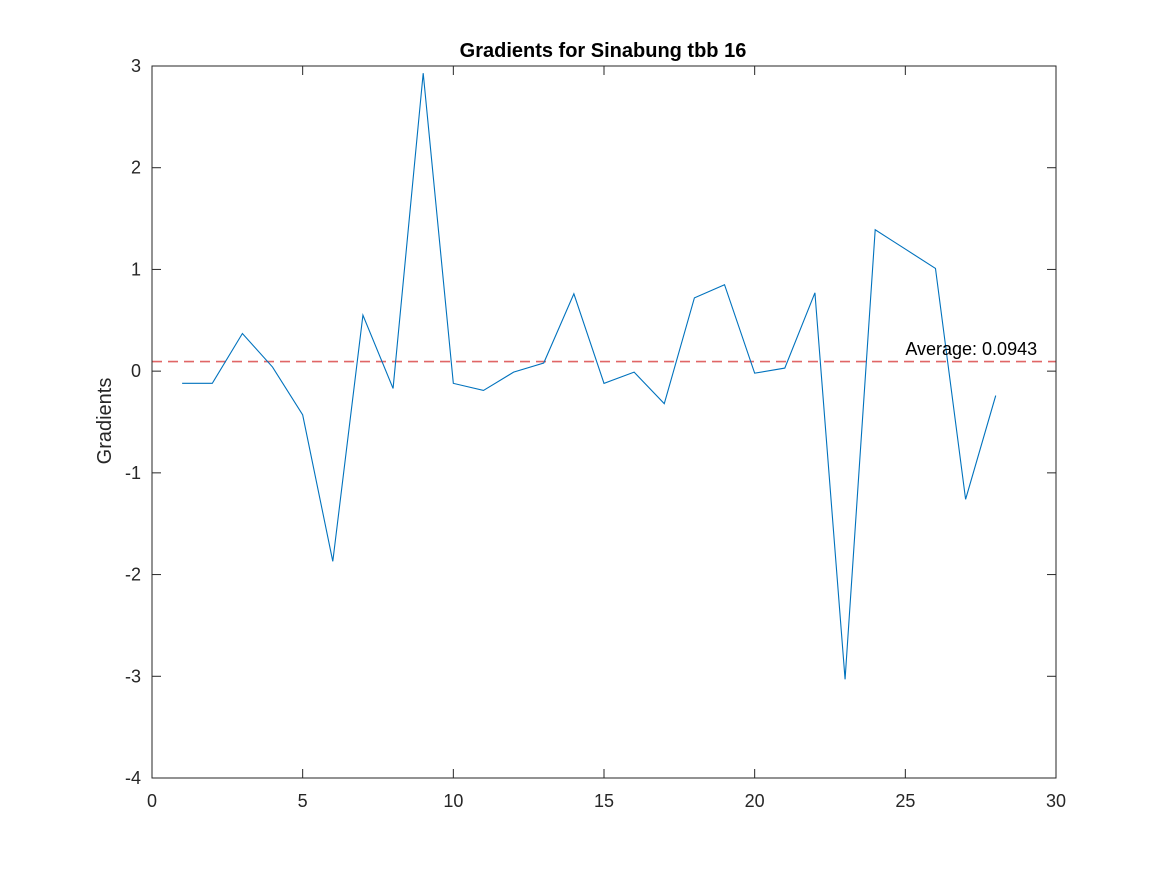  I want to click on average-annotation: Average: 0.0943, so click(971, 349).